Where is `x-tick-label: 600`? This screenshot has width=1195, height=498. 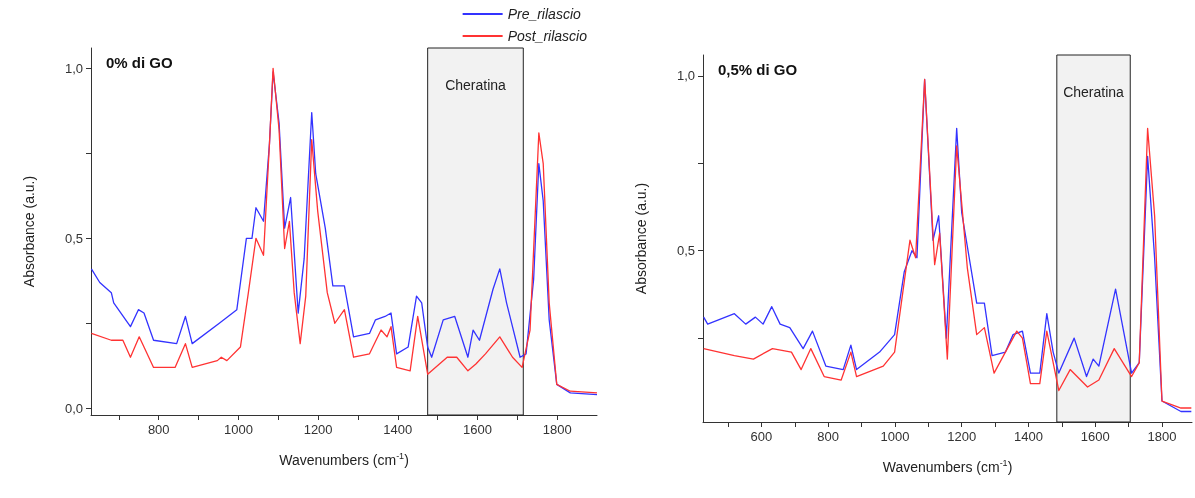 x-tick-label: 600 is located at coordinates (761, 436).